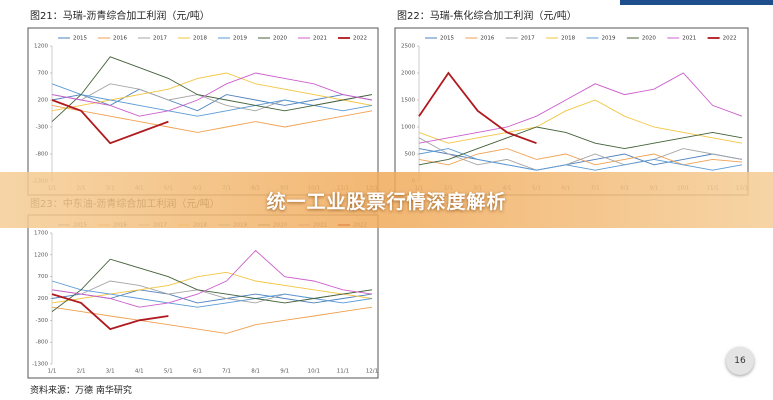 The width and height of the screenshot is (773, 400). Describe the element at coordinates (343, 372) in the screenshot. I see `x-tick-label: 11/1` at that location.